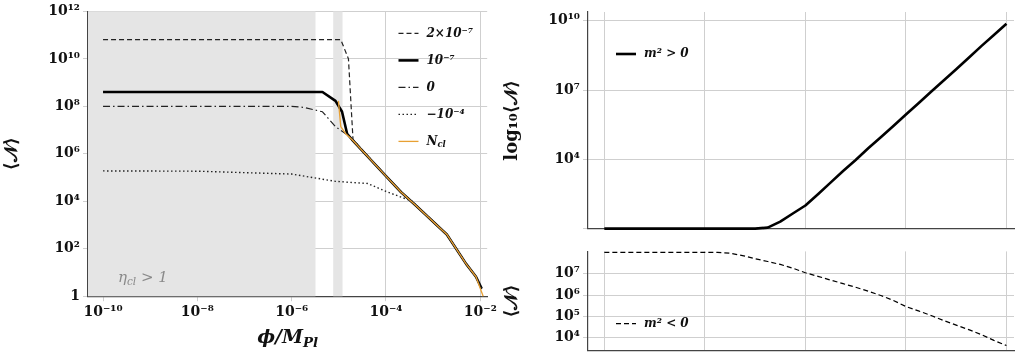 Image resolution: width=1026 pixels, height=362 pixels. Describe the element at coordinates (449, 32) in the screenshot. I see `legend-label: 2×10⁻⁷` at that location.